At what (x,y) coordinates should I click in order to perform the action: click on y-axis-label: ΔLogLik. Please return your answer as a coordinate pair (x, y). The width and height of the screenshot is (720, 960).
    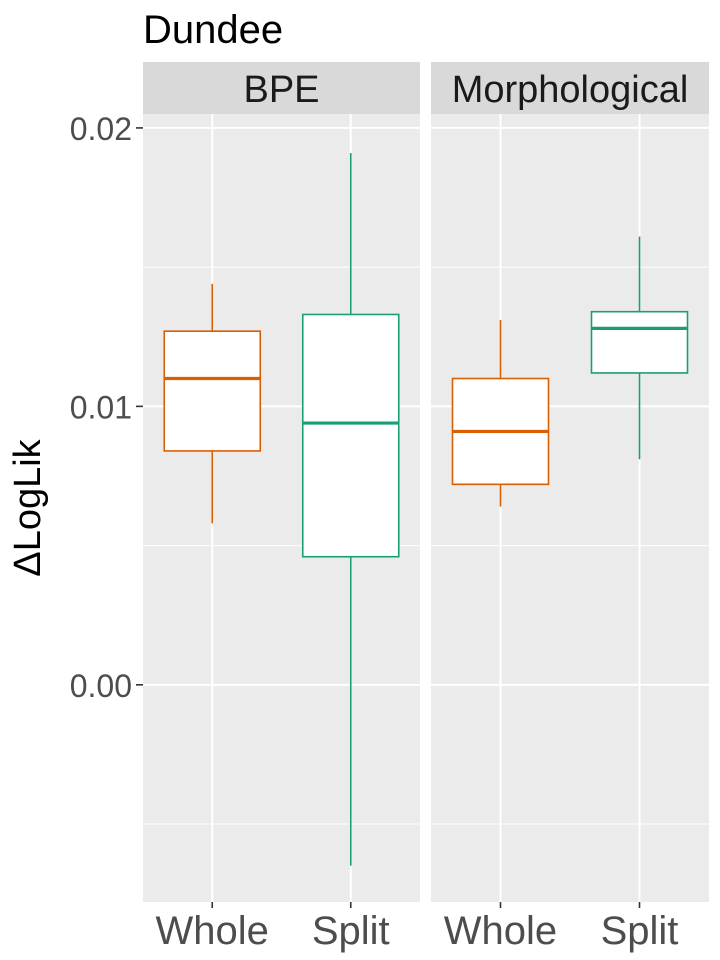
    Looking at the image, I should click on (28, 507).